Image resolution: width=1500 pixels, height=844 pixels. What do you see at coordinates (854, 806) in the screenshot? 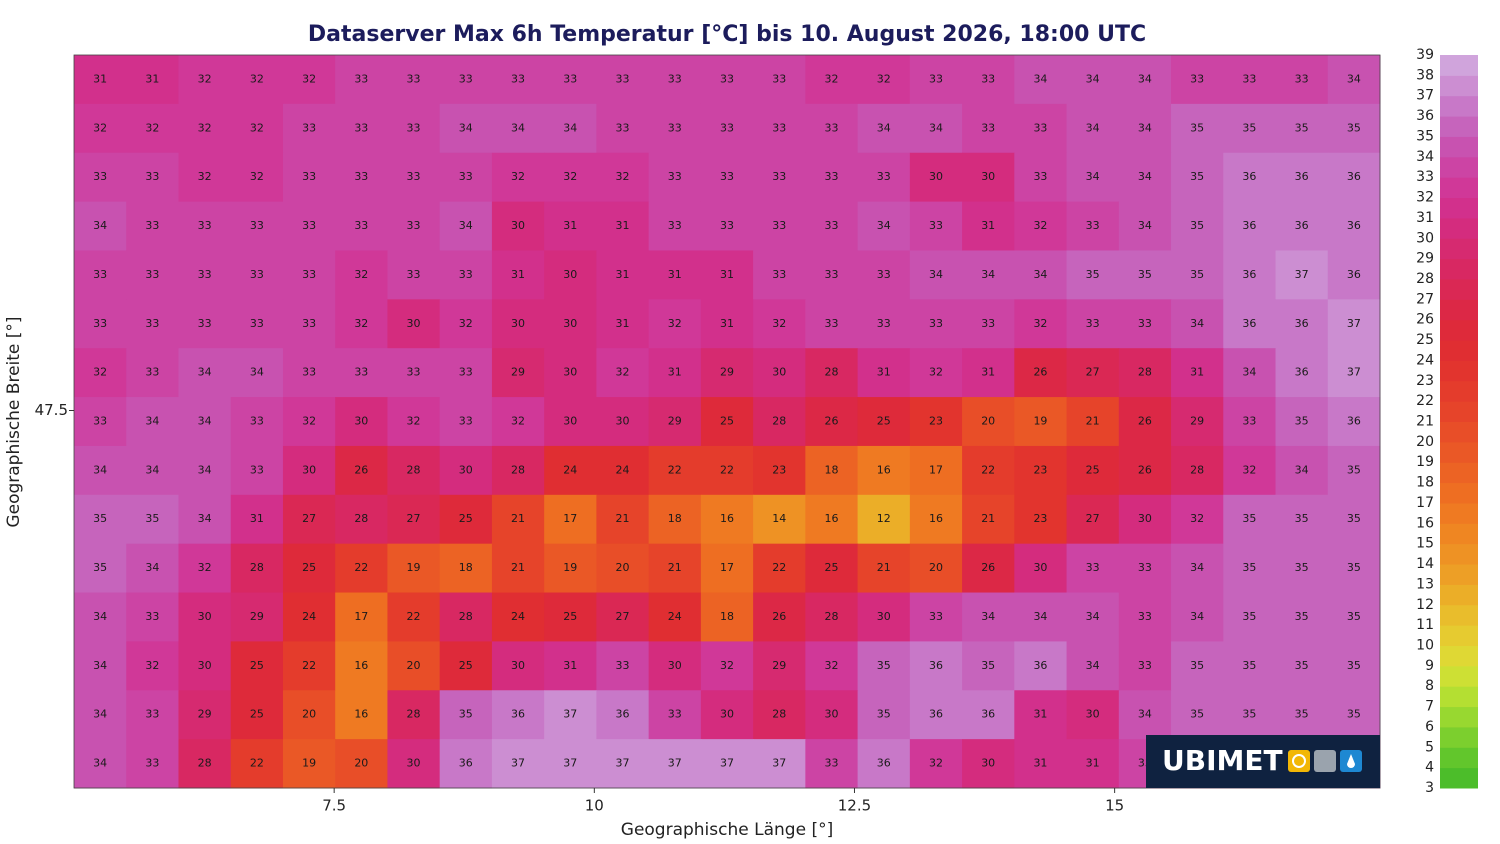
I see `x-tick-label: 12.5` at bounding box center [854, 806].